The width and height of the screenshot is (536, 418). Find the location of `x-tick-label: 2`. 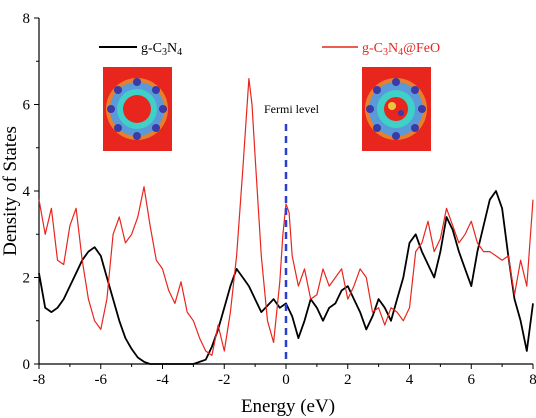

x-tick-label: 2 is located at coordinates (348, 380).